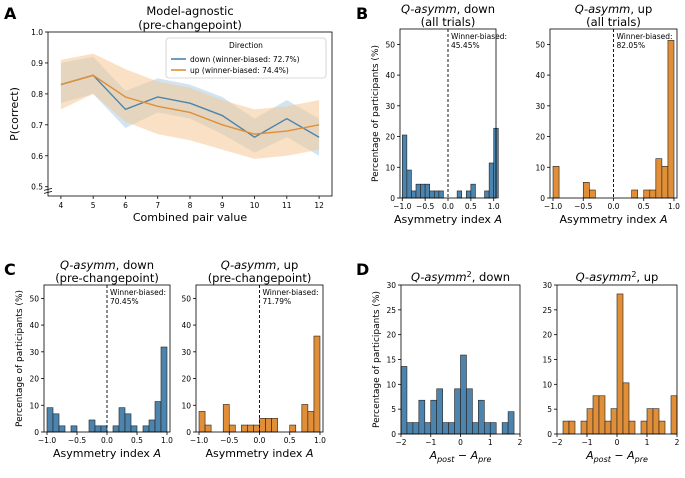 This screenshot has height=478, width=685. I want to click on y-tick-label: 15, so click(391, 360).